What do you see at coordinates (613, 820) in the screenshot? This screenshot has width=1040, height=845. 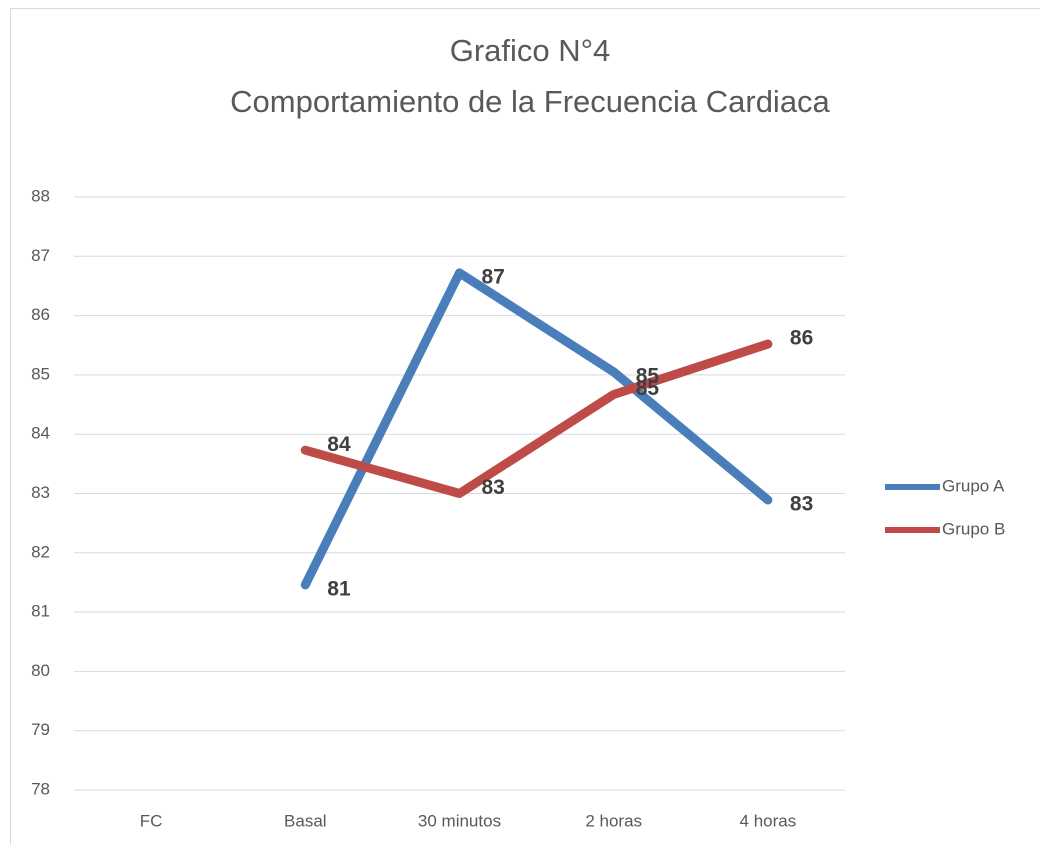 I see `x-tick-label: 2 horas` at bounding box center [613, 820].